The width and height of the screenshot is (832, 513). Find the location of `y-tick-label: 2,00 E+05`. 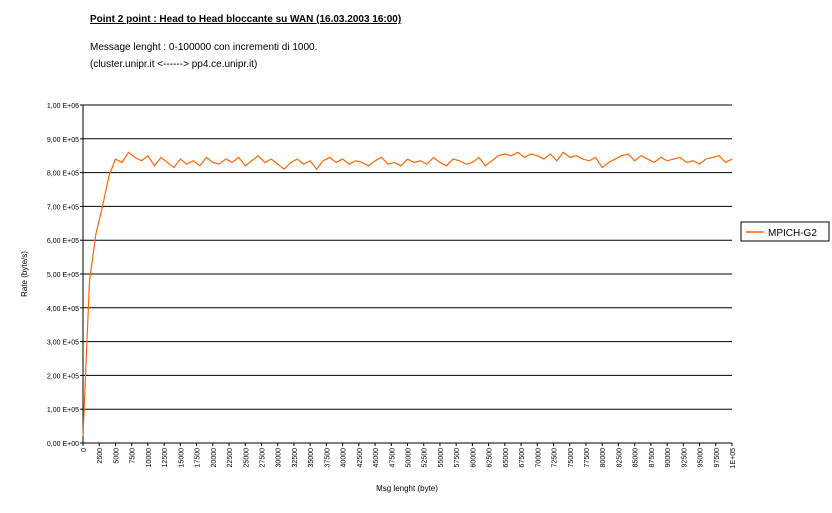

y-tick-label: 2,00 E+05 is located at coordinates (63, 376).